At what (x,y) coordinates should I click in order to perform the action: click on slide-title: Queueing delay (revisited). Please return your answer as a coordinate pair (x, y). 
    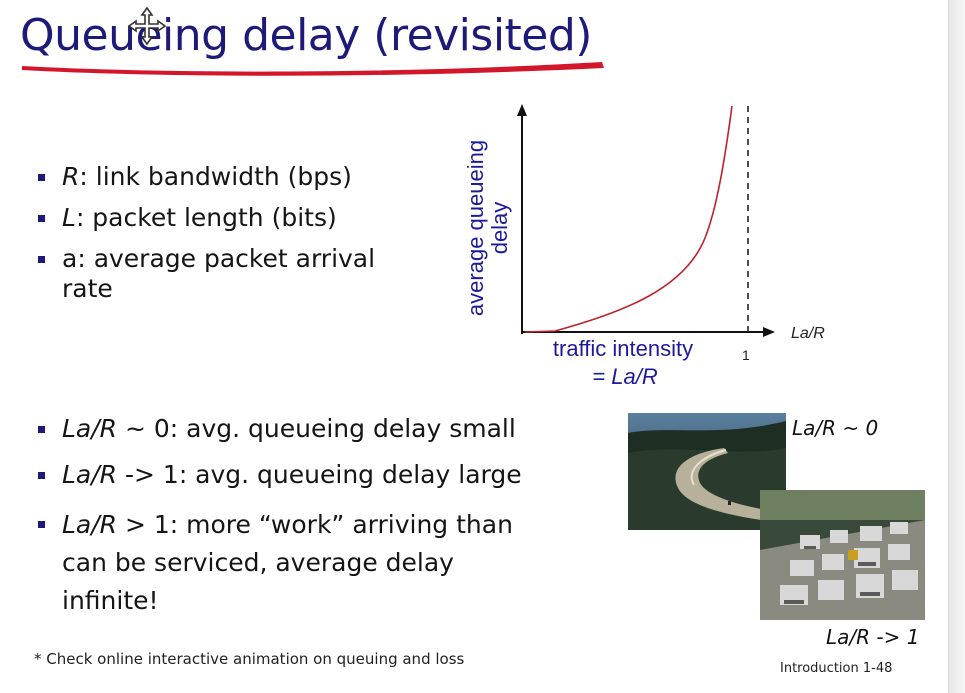
    Looking at the image, I should click on (306, 35).